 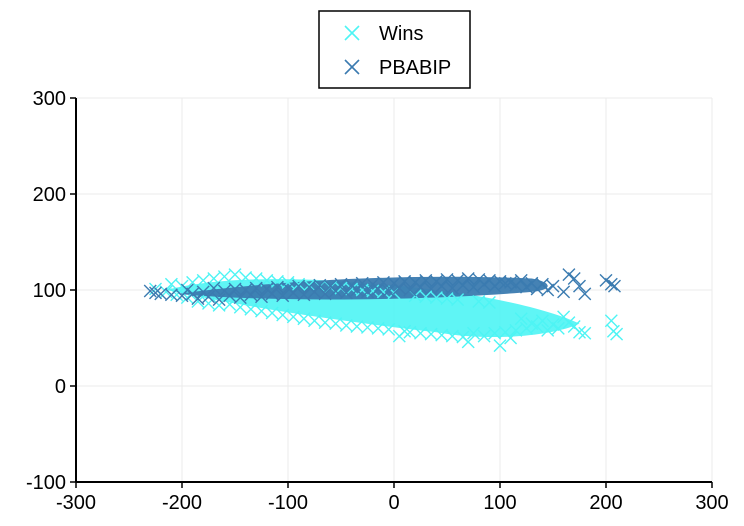 I want to click on x-tick-label: -200, so click(x=182, y=503).